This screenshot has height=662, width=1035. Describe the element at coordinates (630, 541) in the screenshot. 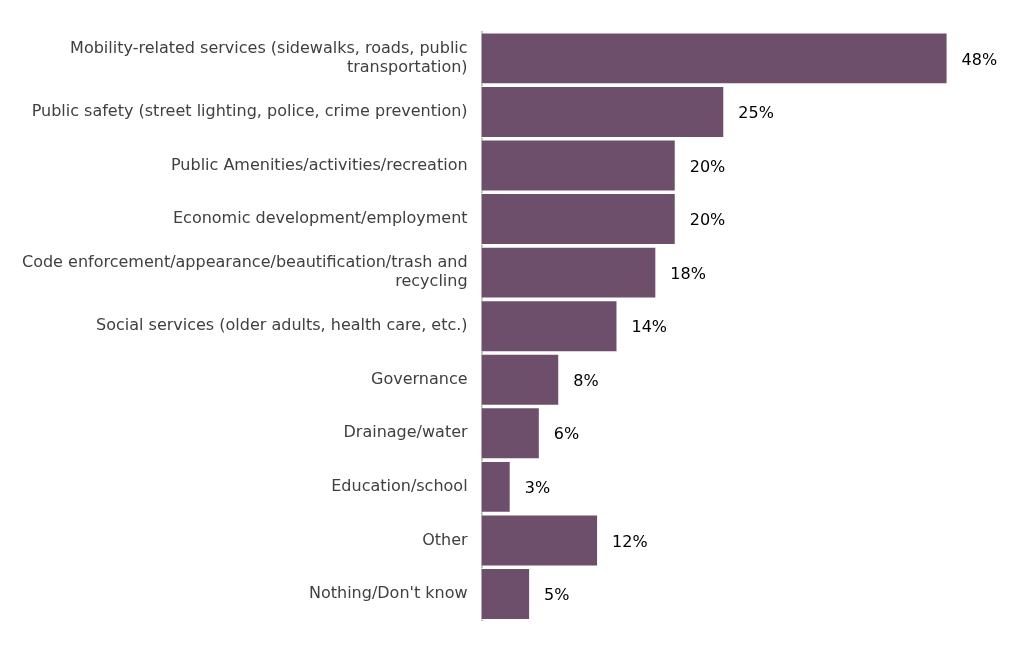

I see `data-label: 12%` at that location.